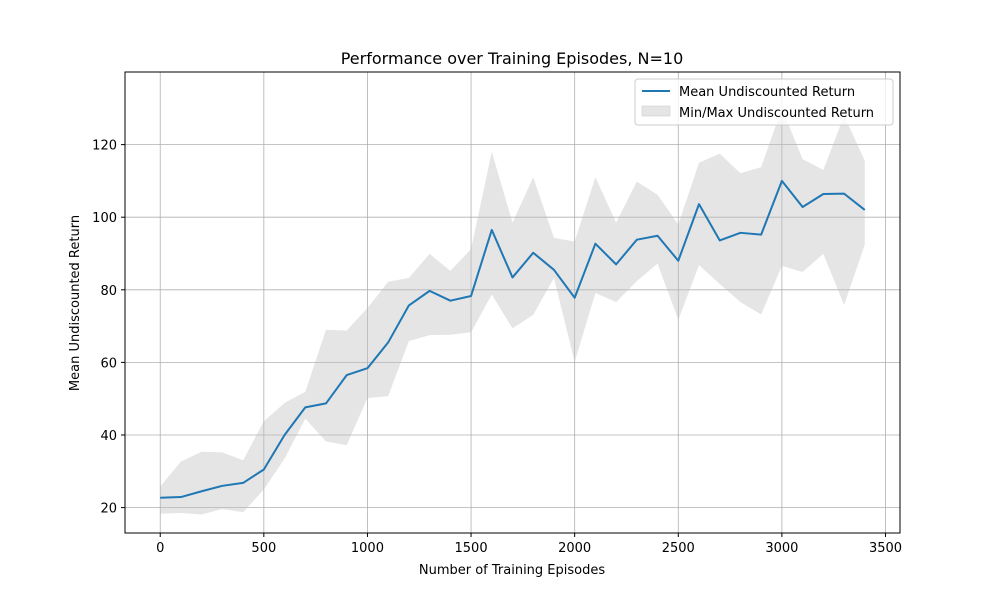 This screenshot has height=600, width=1000. What do you see at coordinates (108, 363) in the screenshot?
I see `y-tick-label: 60` at bounding box center [108, 363].